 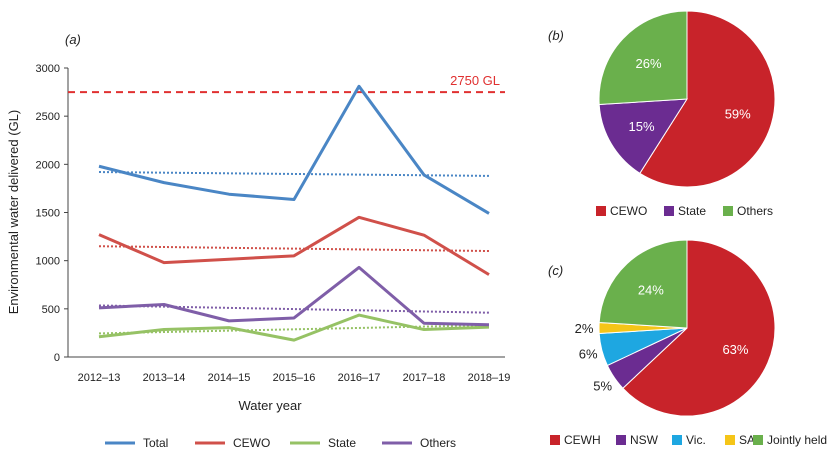 What do you see at coordinates (730, 440) in the screenshot?
I see `legend-swatch-sa` at bounding box center [730, 440].